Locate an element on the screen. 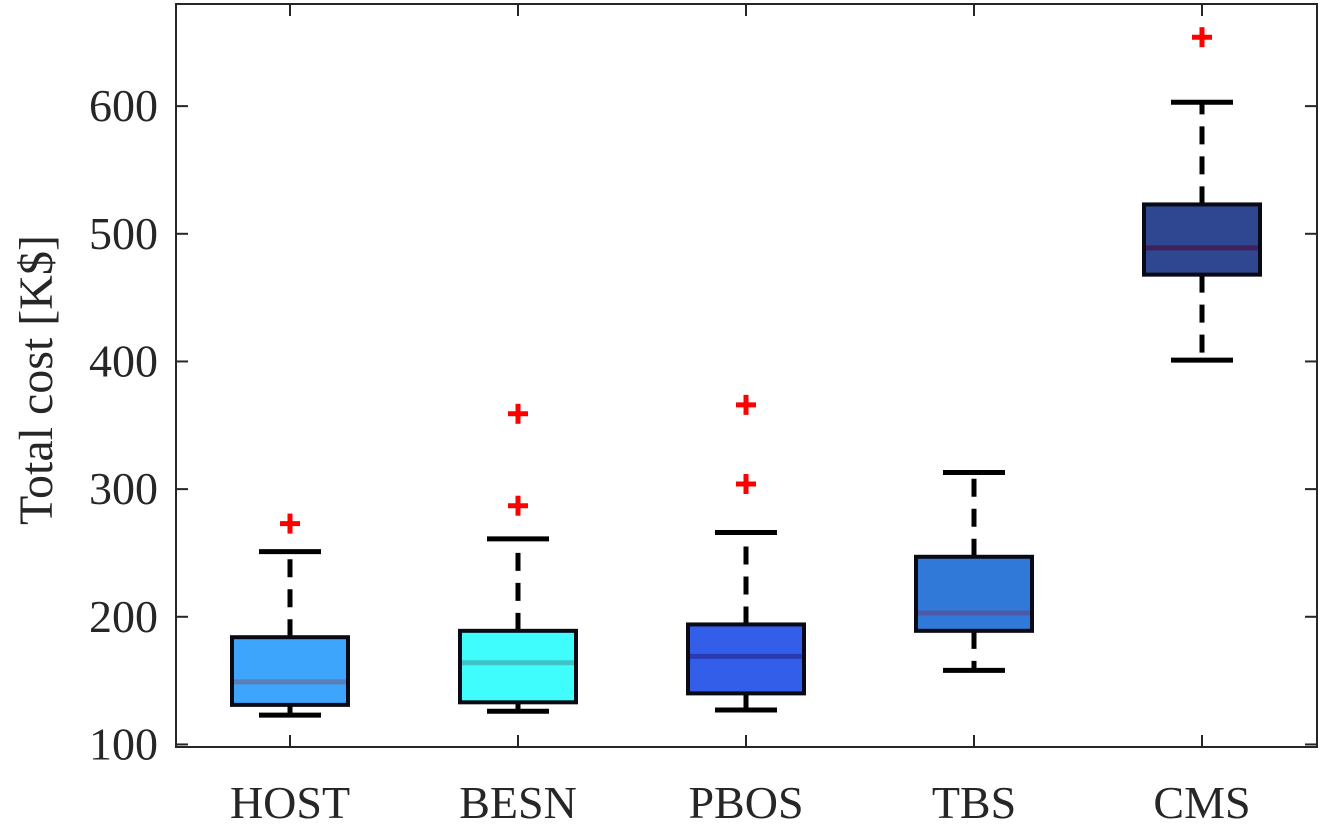 The width and height of the screenshot is (1332, 831). y-tick-label-100: 100 is located at coordinates (123, 743).